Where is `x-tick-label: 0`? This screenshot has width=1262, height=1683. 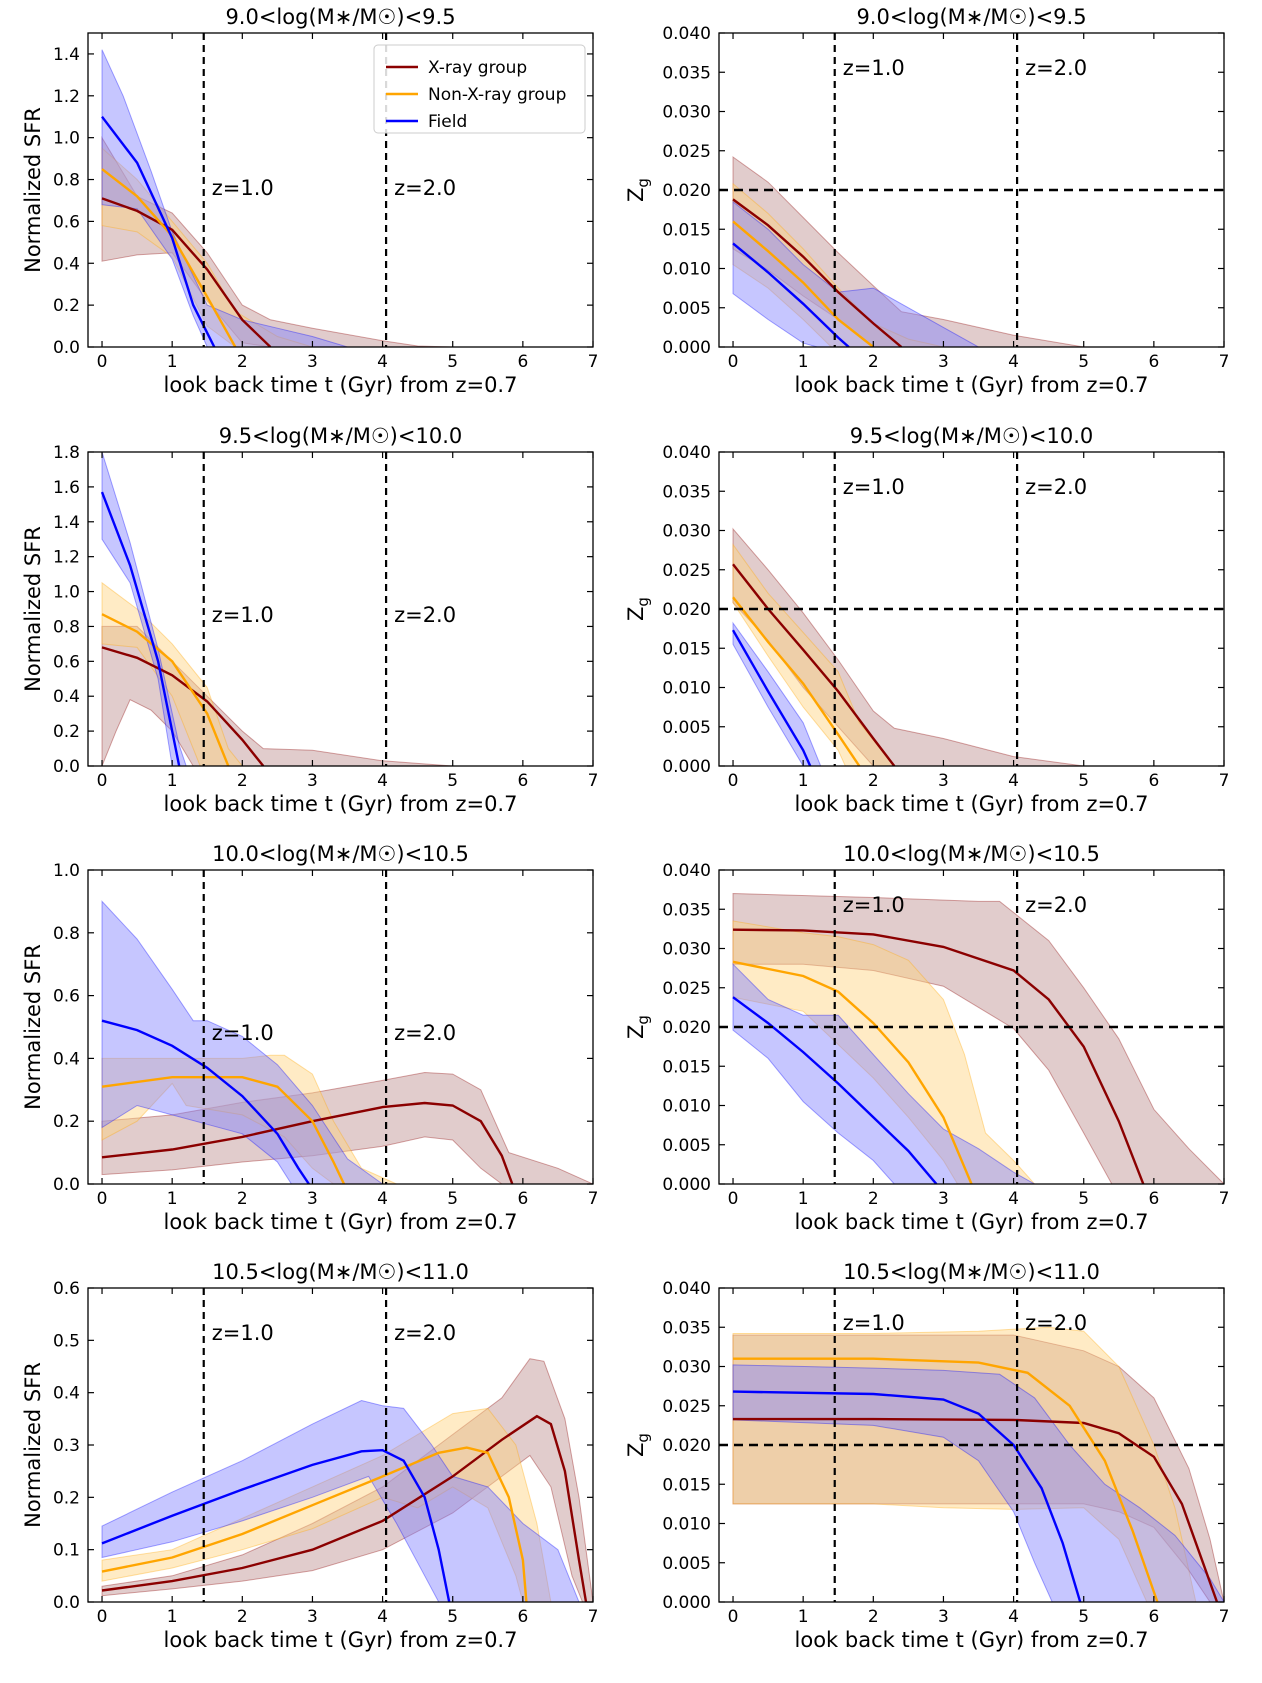 x-tick-label: 0 is located at coordinates (733, 362).